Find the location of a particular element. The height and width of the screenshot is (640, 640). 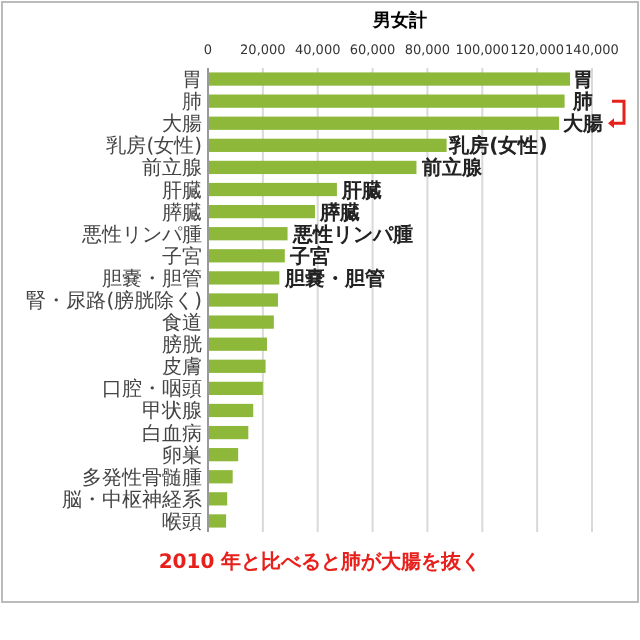

y-tick-label: 胆嚢・胆管 is located at coordinates (152, 278).